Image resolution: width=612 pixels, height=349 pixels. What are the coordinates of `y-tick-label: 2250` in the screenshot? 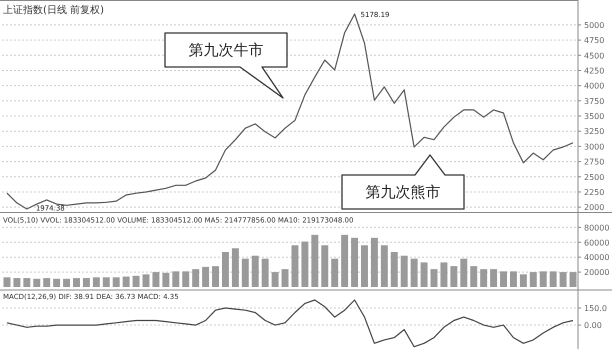 It's located at (594, 192).